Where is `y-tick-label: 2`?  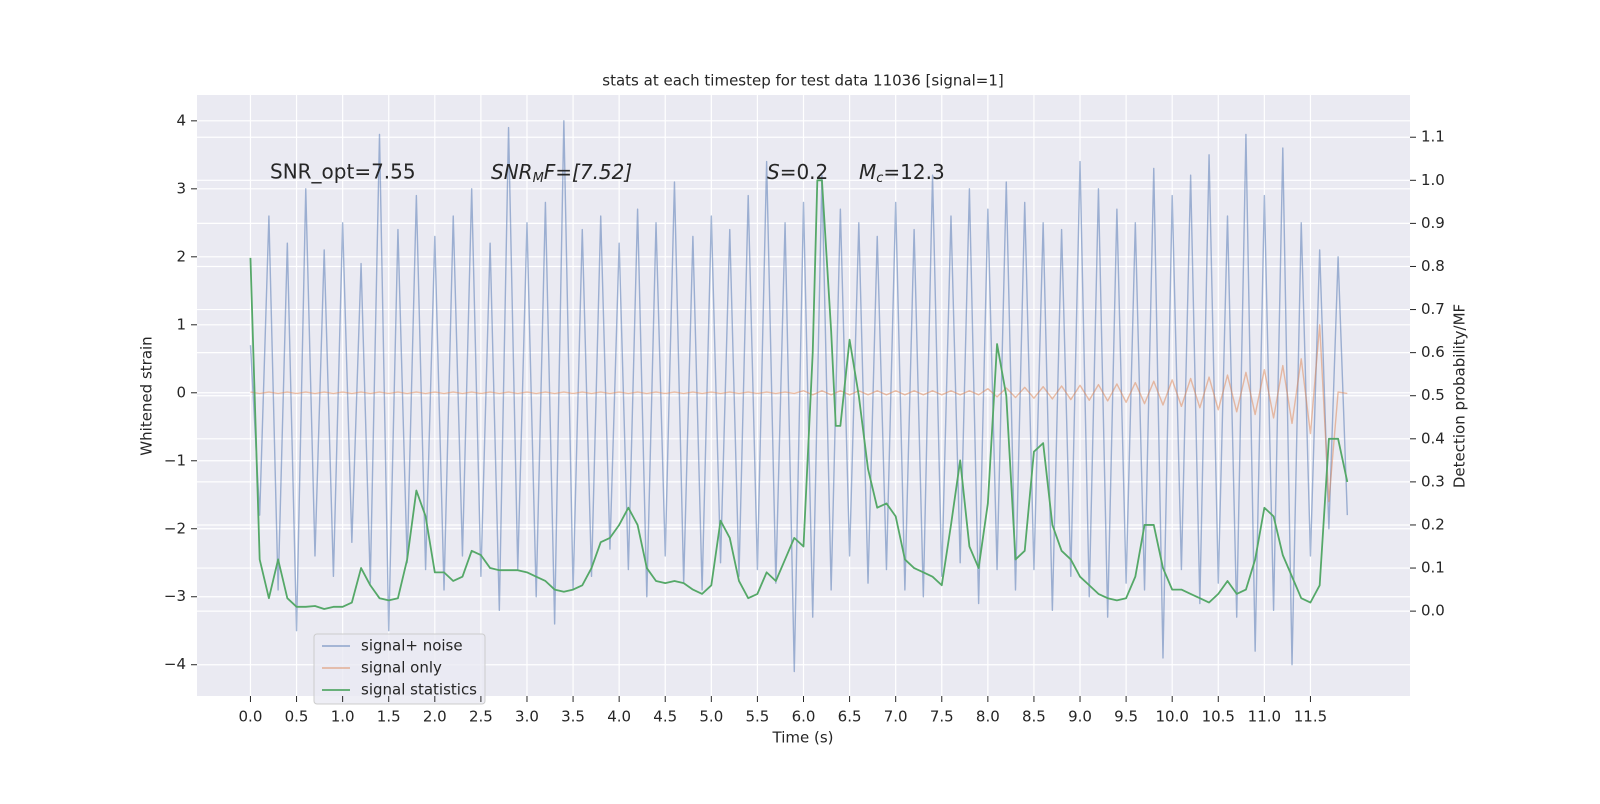 y-tick-label: 2 is located at coordinates (181, 256).